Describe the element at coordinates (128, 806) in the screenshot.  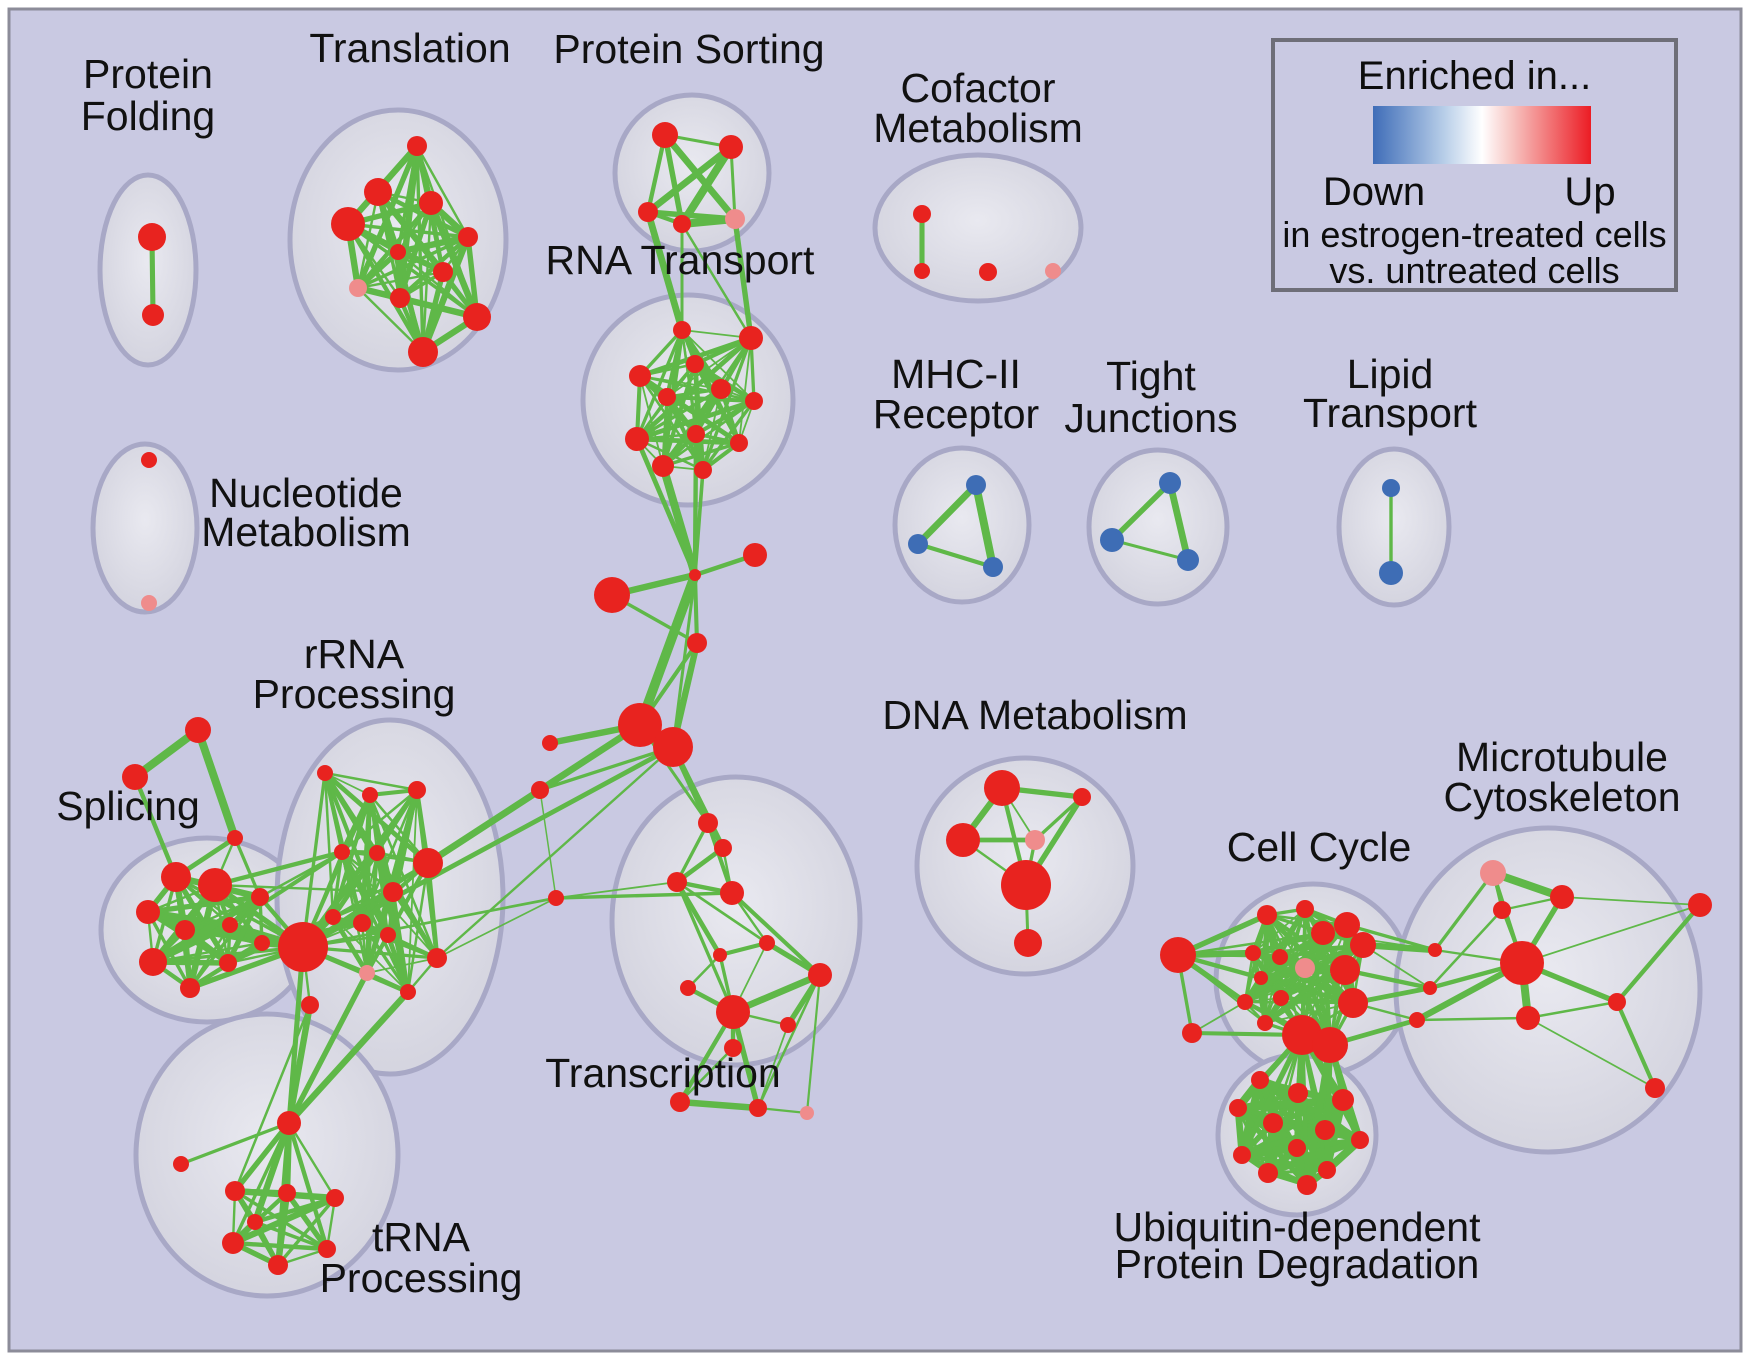
I see `cluster-label-splicing: Splicing` at that location.